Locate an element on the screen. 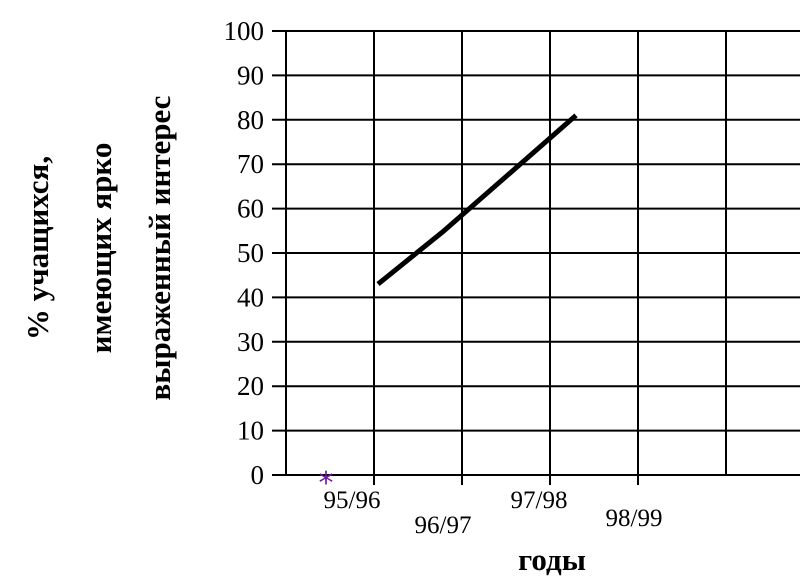 The image size is (805, 577). y-tick-label: 10 is located at coordinates (250, 431).